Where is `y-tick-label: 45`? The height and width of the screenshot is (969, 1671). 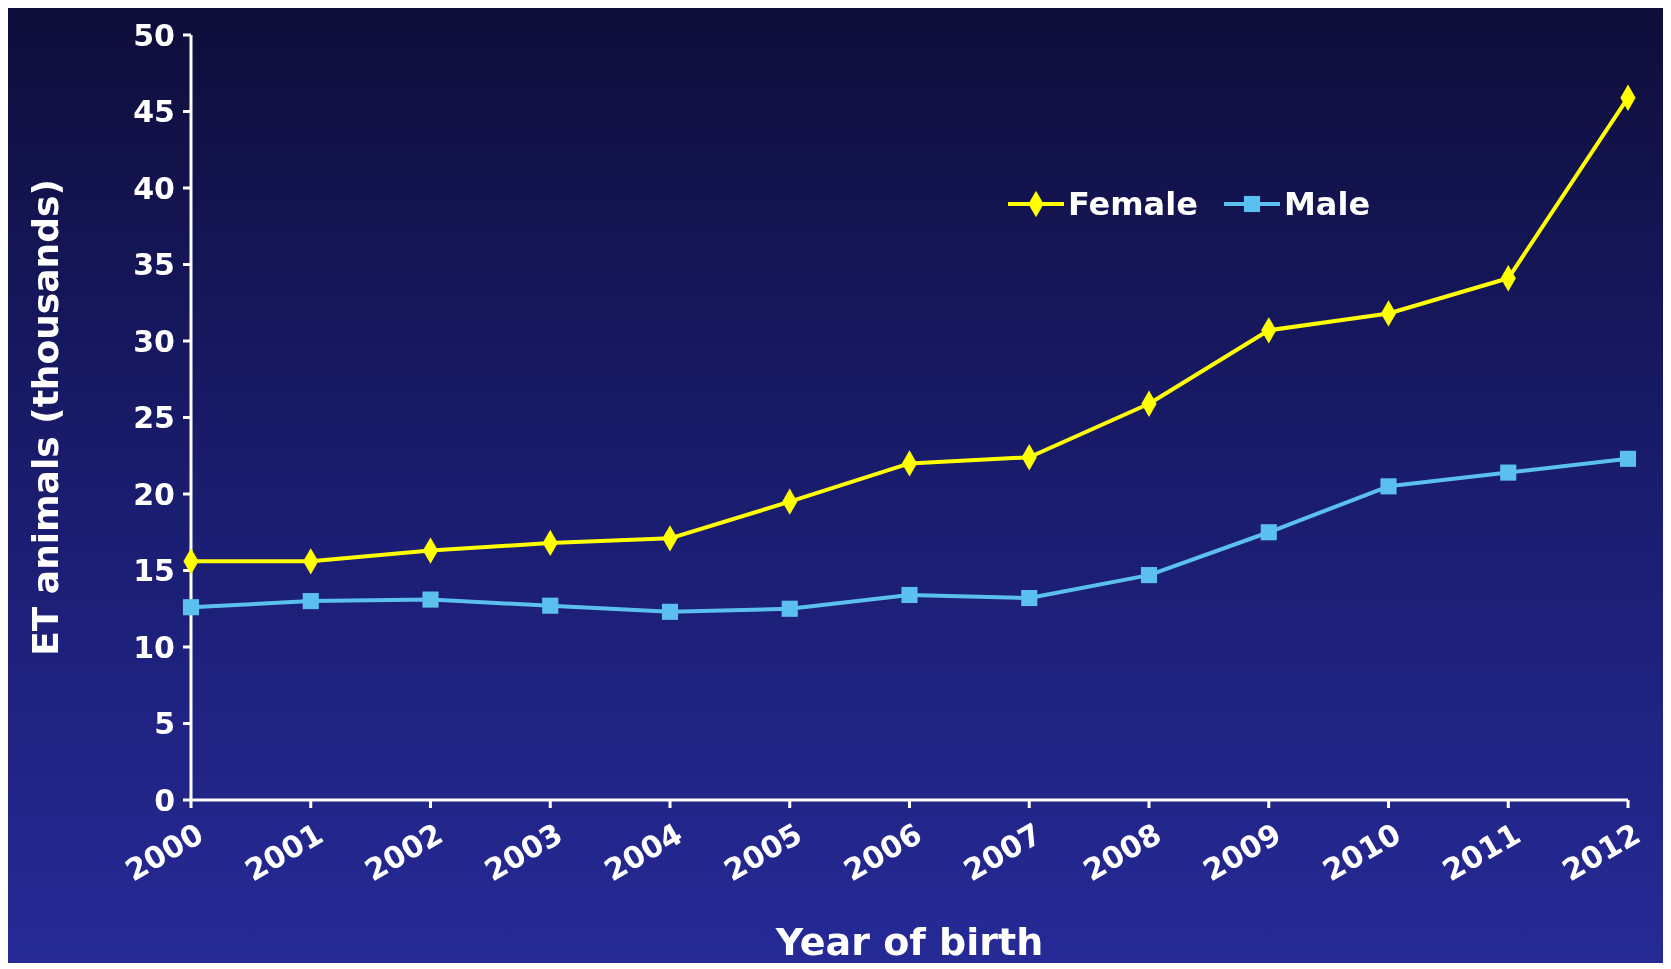 y-tick-label: 45 is located at coordinates (154, 111).